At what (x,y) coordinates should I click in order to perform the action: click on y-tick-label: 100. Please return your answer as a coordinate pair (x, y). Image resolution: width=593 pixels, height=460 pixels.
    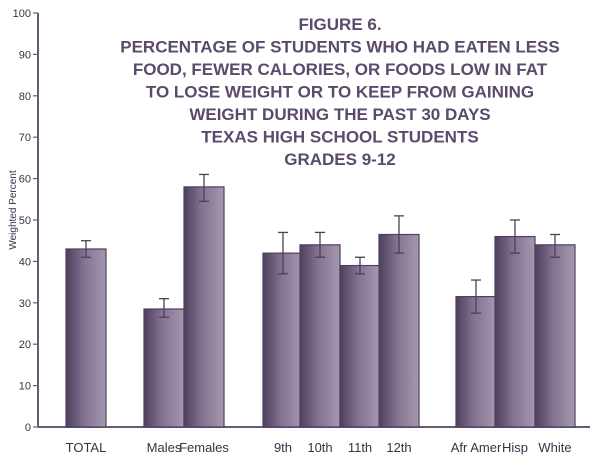
    Looking at the image, I should click on (22, 14).